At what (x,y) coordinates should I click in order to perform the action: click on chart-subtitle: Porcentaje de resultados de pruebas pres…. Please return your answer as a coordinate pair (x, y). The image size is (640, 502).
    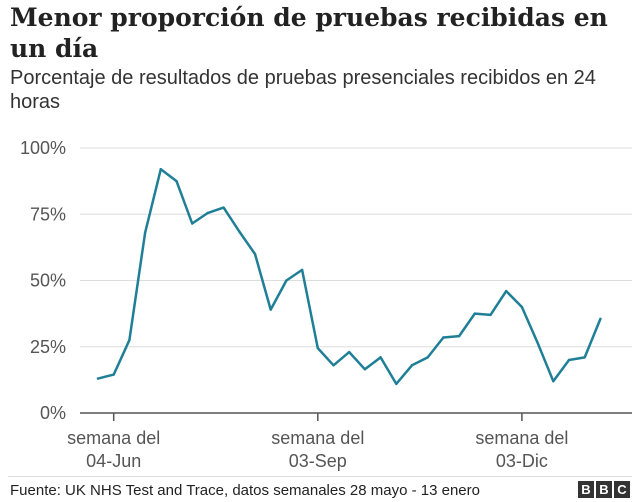
    Looking at the image, I should click on (303, 90).